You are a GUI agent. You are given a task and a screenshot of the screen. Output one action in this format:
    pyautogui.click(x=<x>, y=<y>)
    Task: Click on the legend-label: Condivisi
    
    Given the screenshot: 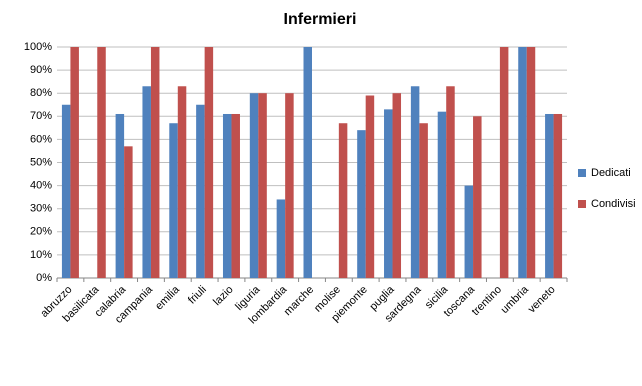 What is the action you would take?
    pyautogui.click(x=613, y=204)
    